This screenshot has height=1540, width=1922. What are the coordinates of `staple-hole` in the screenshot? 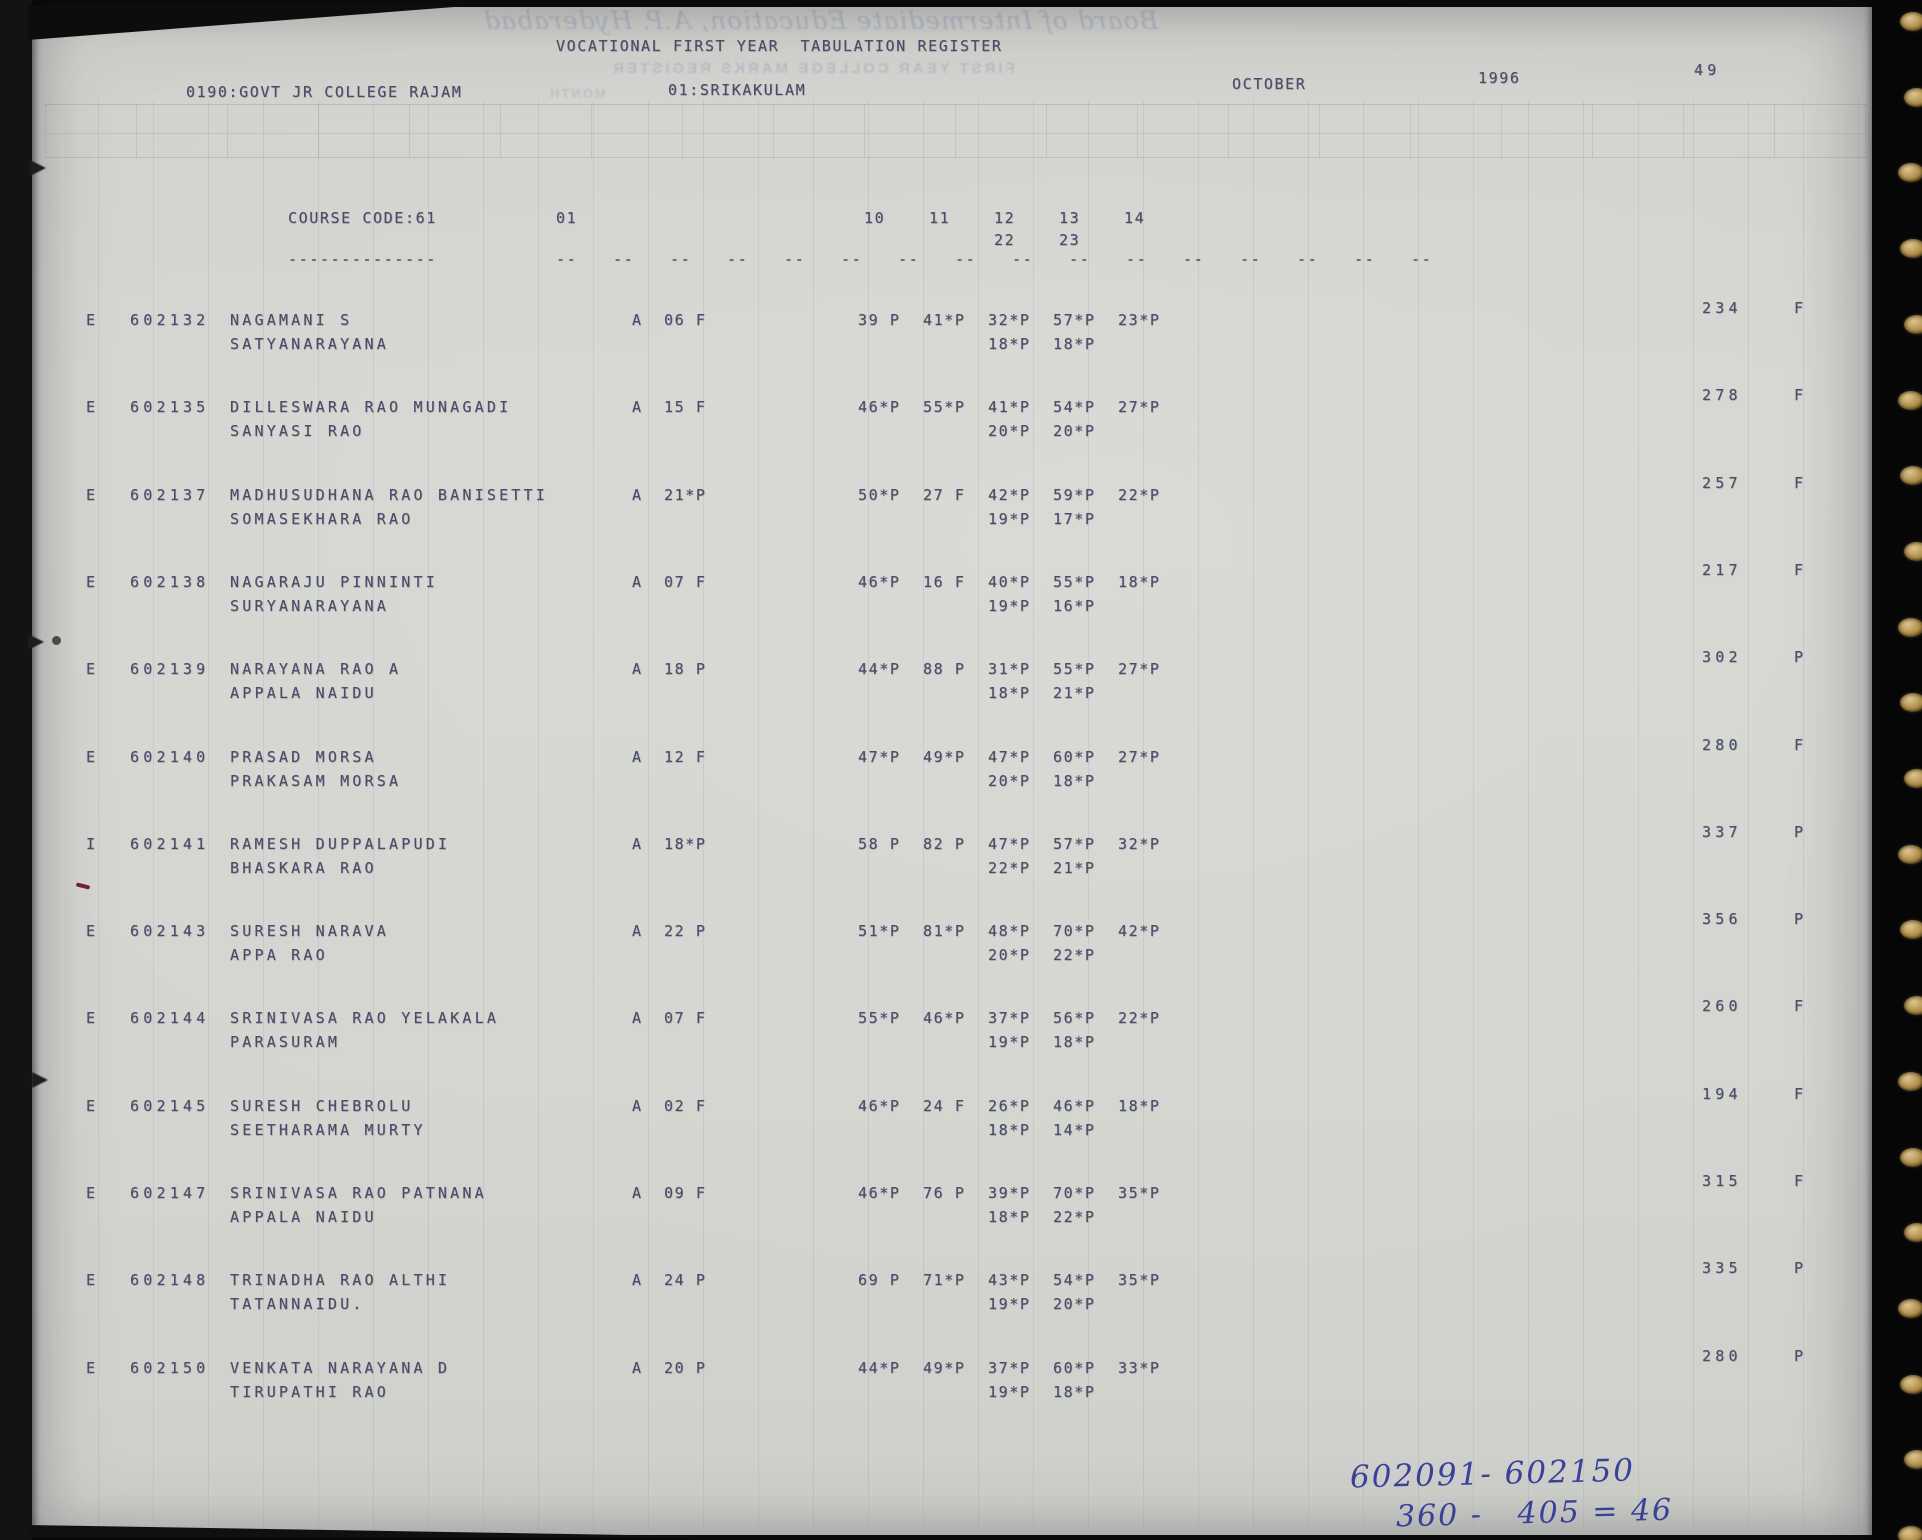 It's located at (56, 640).